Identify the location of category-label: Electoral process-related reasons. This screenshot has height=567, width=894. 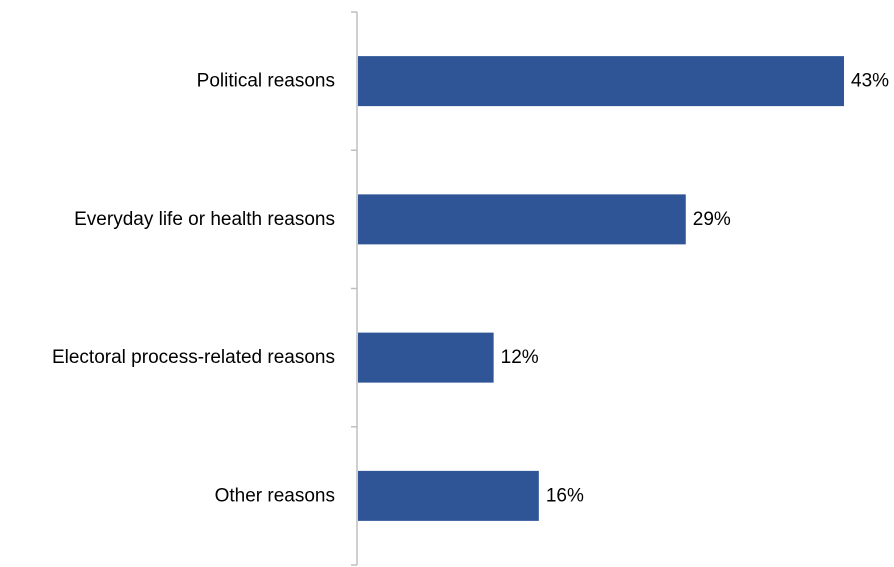
(193, 357).